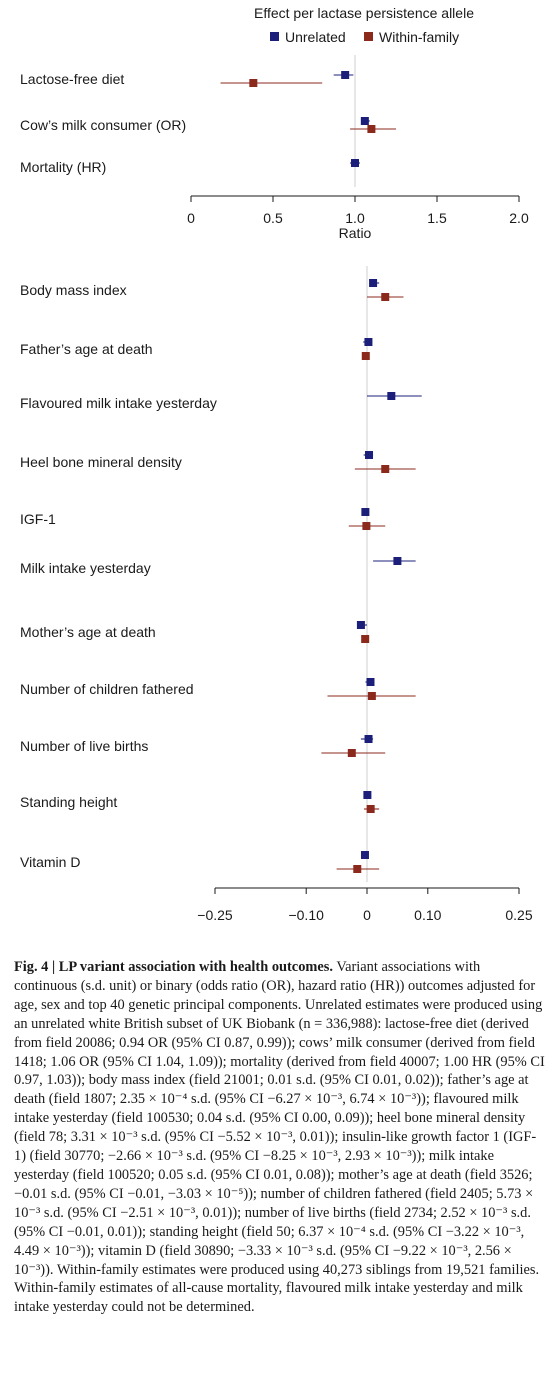  I want to click on x-tick-label: 0.5, so click(273, 218).